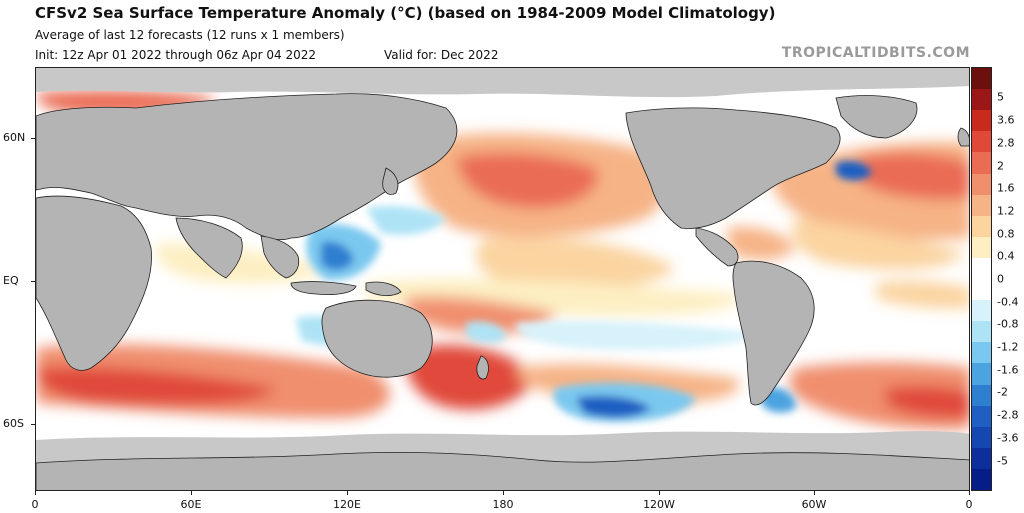 The image size is (1024, 513). I want to click on colorbar-tick-label: -3.6, so click(1008, 438).